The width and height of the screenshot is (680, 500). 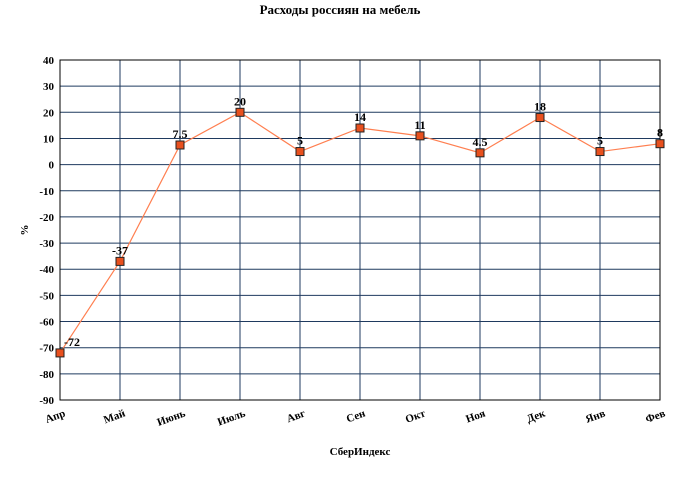 I want to click on x-tick-label: Авг, so click(x=296, y=417).